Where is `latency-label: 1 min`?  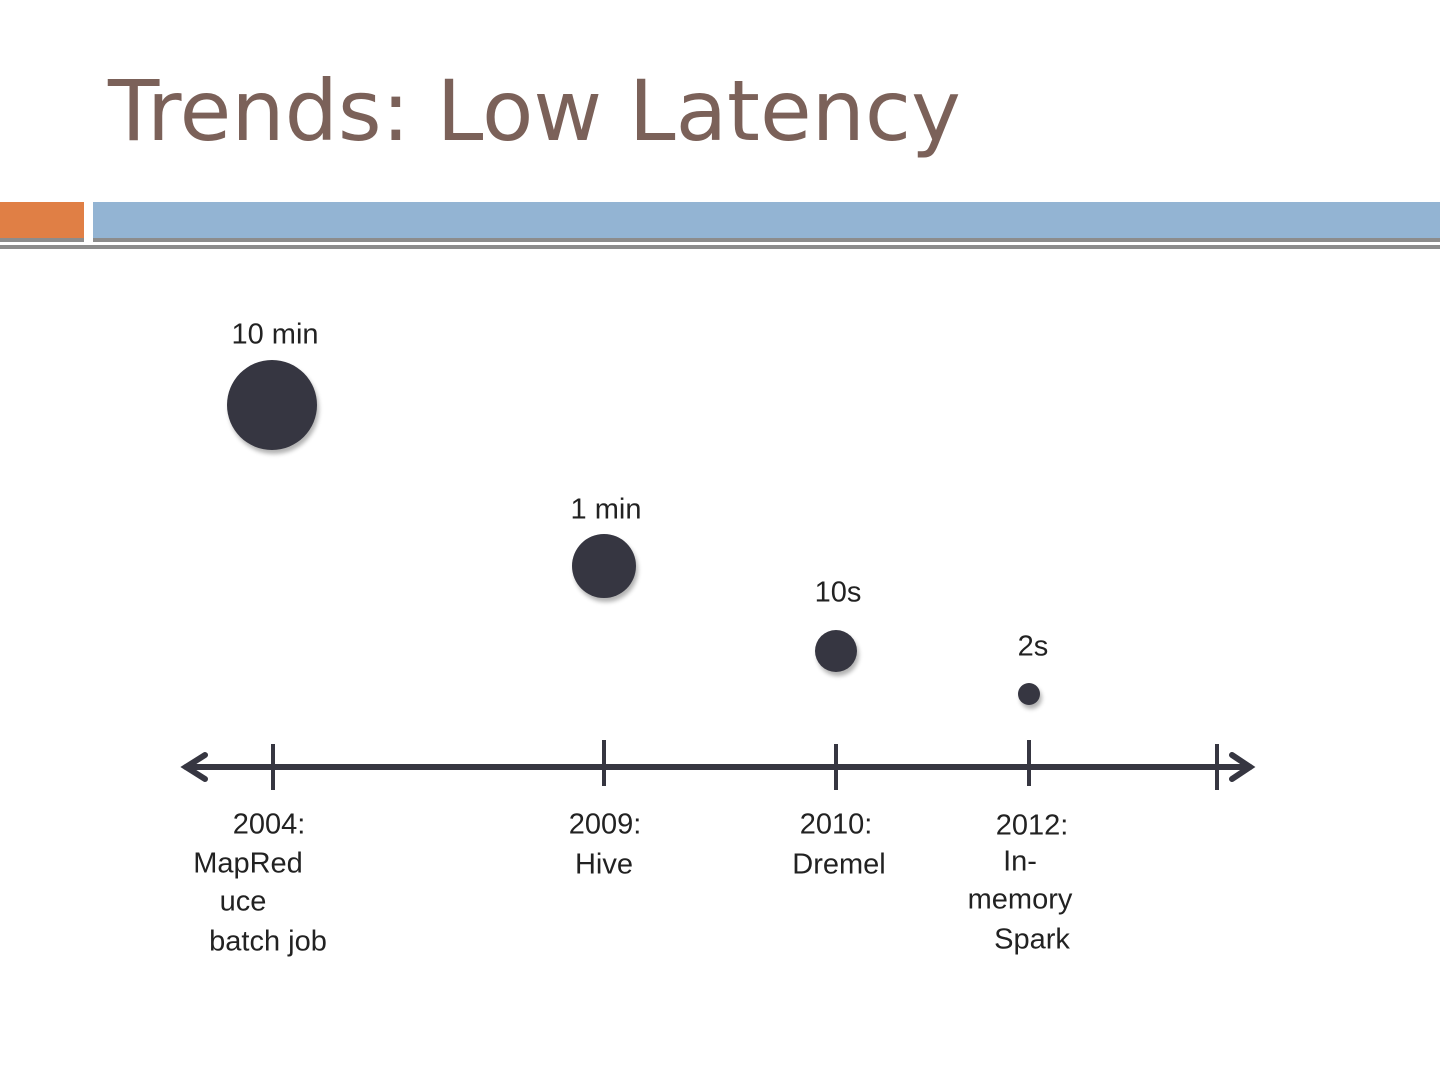
latency-label: 1 min is located at coordinates (606, 509).